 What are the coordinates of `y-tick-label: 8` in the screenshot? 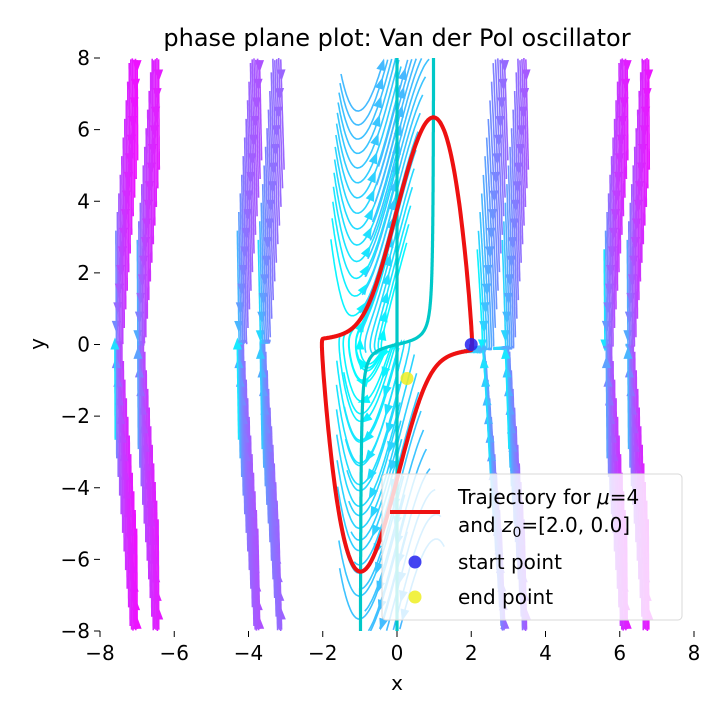 It's located at (83, 58).